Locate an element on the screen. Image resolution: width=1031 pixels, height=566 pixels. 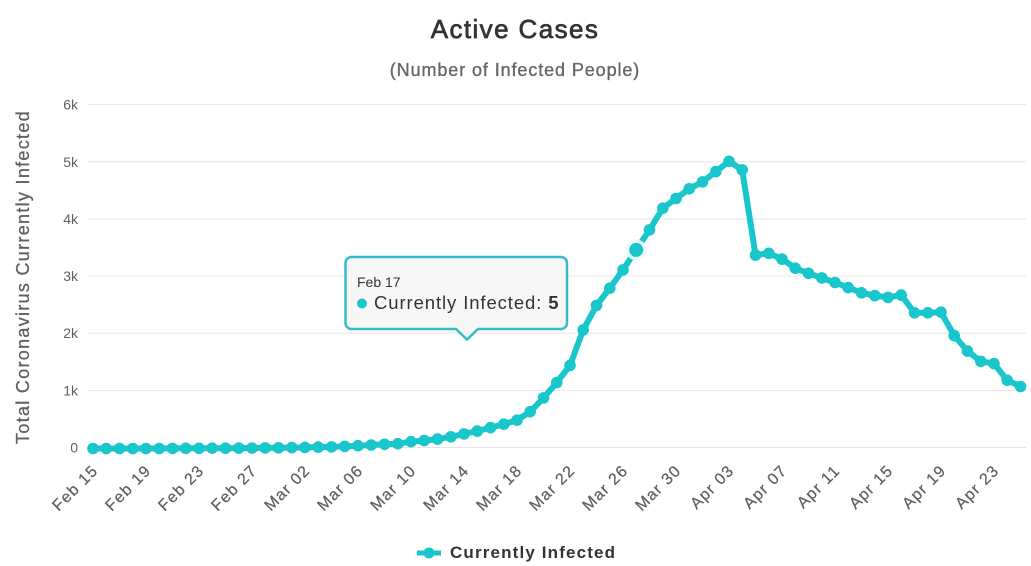
svg-text: Currently Infected: 5 is located at coordinates (467, 302).